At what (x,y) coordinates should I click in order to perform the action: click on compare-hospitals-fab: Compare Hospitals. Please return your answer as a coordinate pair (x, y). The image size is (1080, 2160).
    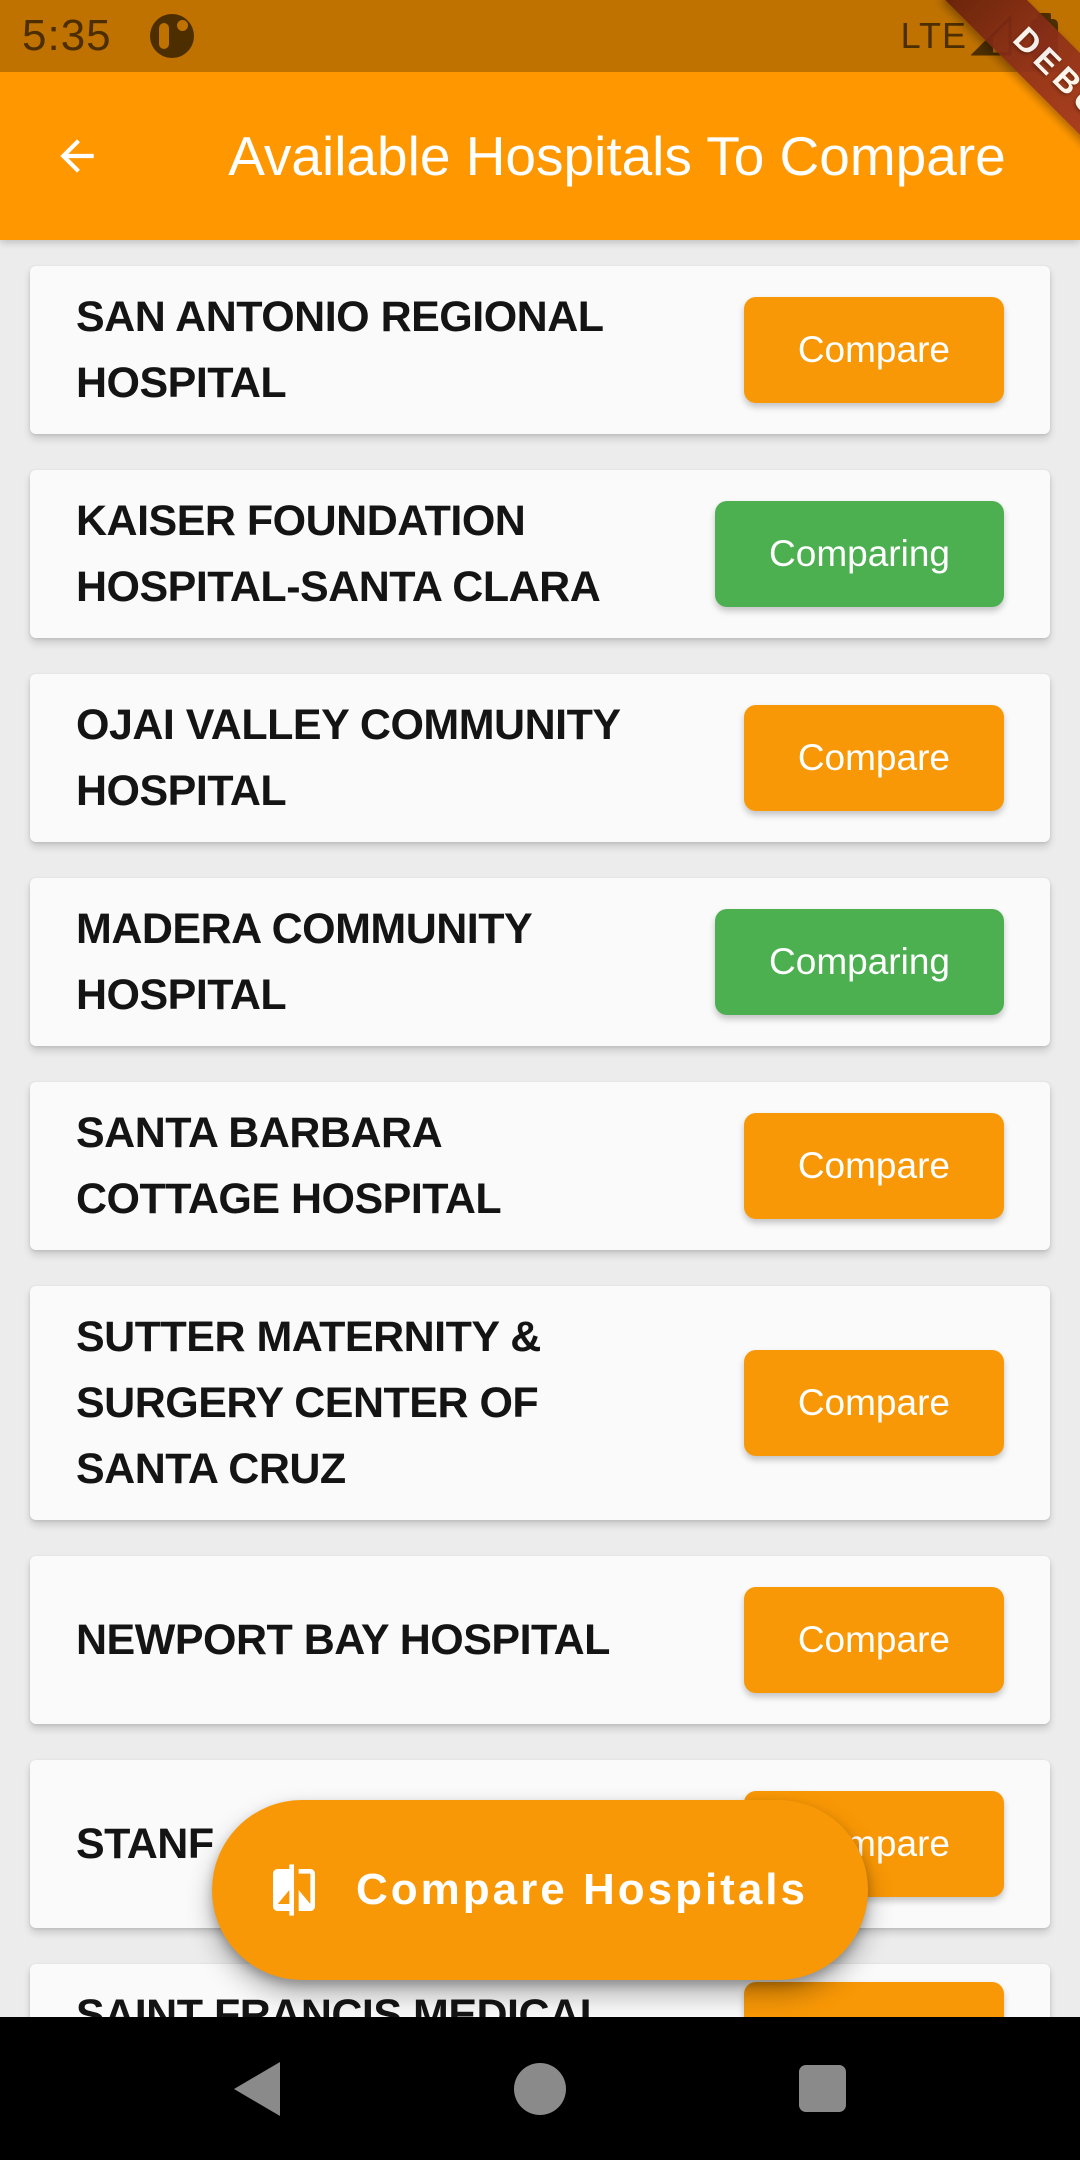
    Looking at the image, I should click on (540, 1890).